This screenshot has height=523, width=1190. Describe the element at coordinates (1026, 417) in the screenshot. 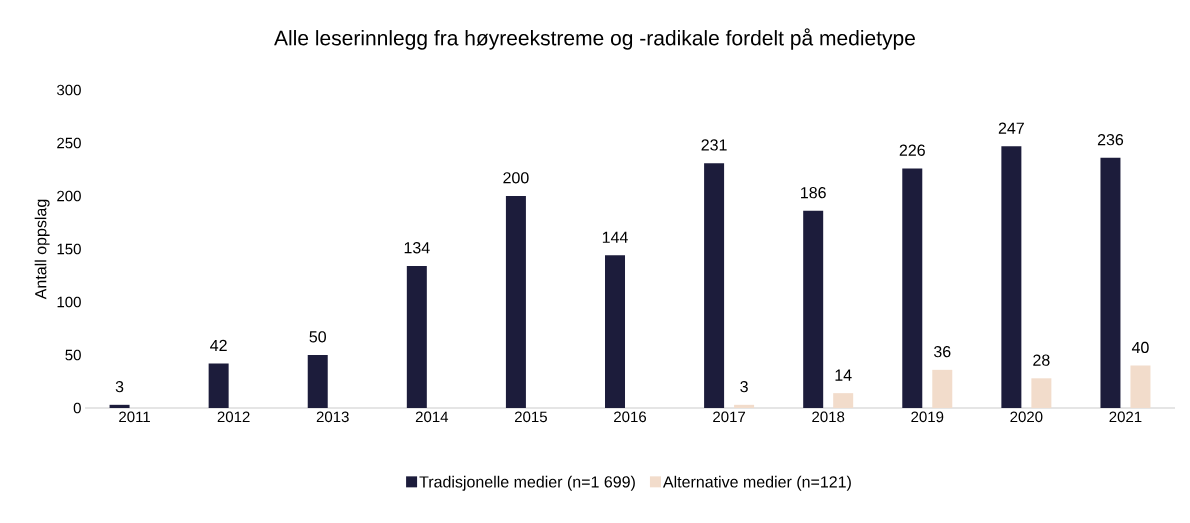

I see `x-tick-label: 2020` at that location.